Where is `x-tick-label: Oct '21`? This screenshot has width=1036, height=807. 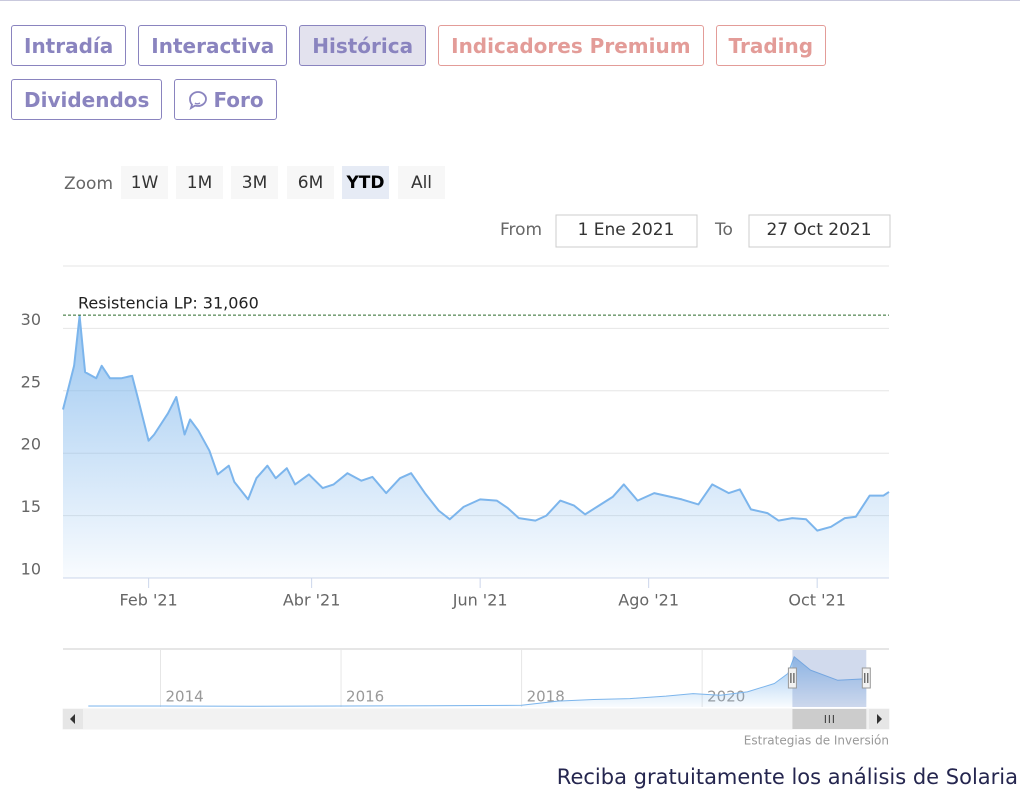
x-tick-label: Oct '21 is located at coordinates (817, 600).